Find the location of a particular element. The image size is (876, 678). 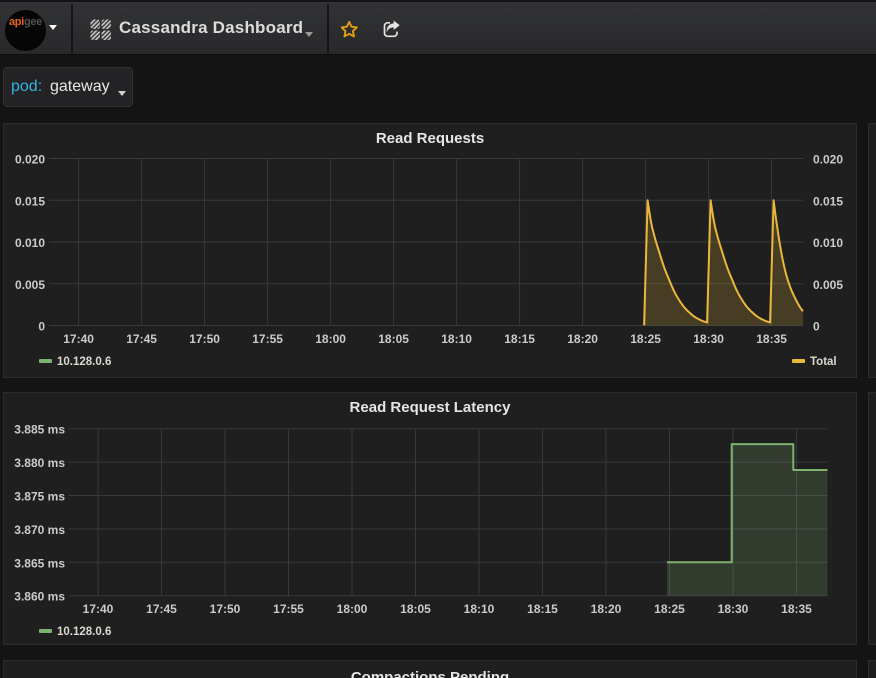

svg-text: 3.860 ms is located at coordinates (39, 597).